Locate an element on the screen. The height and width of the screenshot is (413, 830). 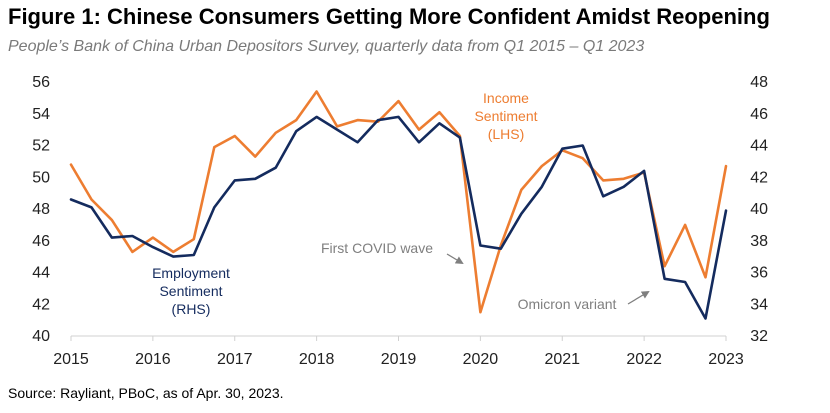
annotation-first-covid-label: First COVID wave is located at coordinates (377, 248).